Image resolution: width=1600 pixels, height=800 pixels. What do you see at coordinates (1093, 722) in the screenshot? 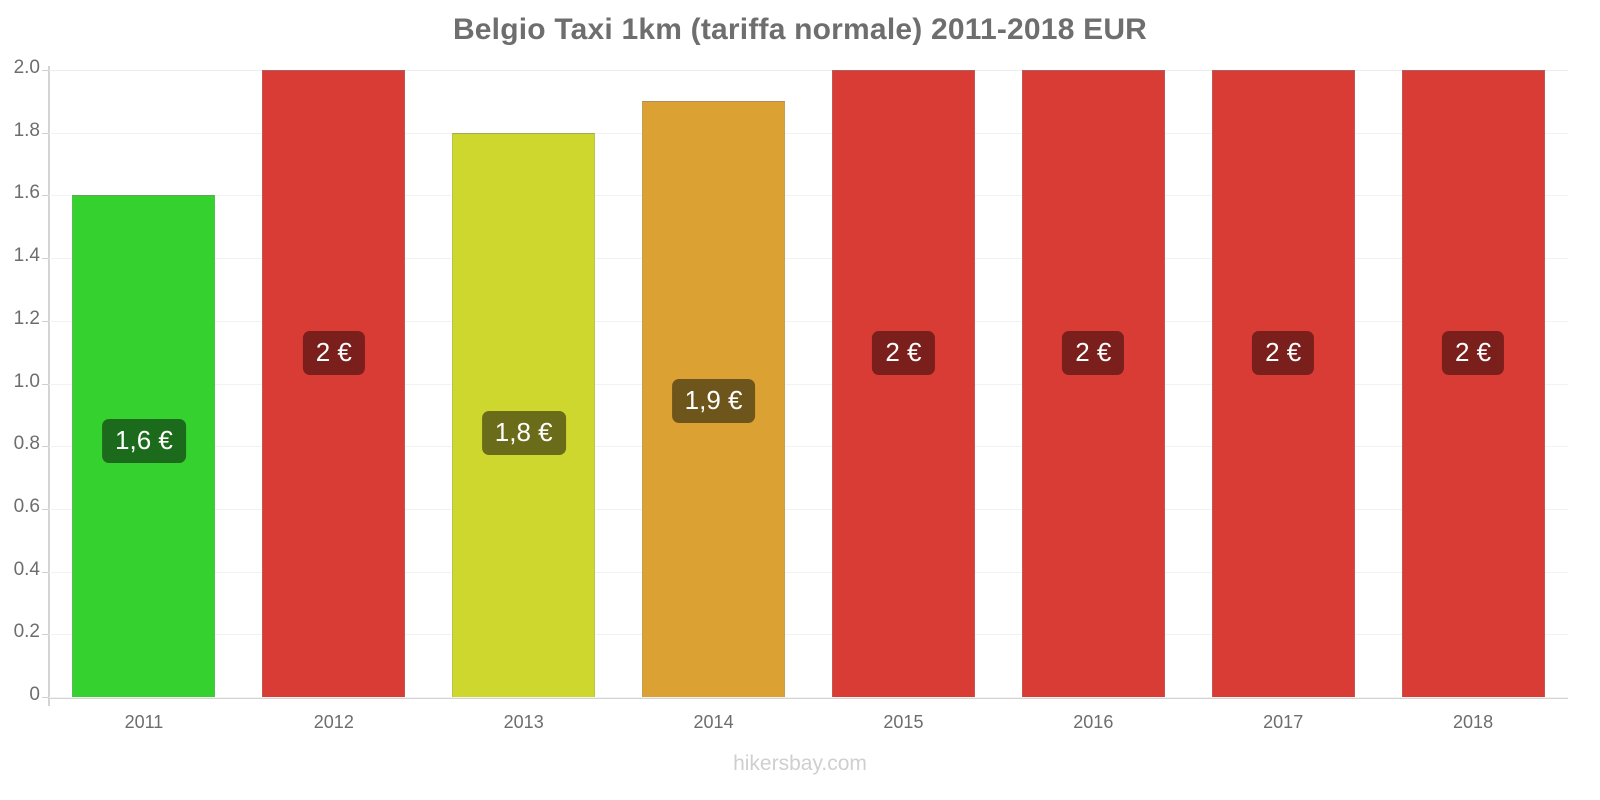
I see `x-axis-tick-label: 2016` at bounding box center [1093, 722].